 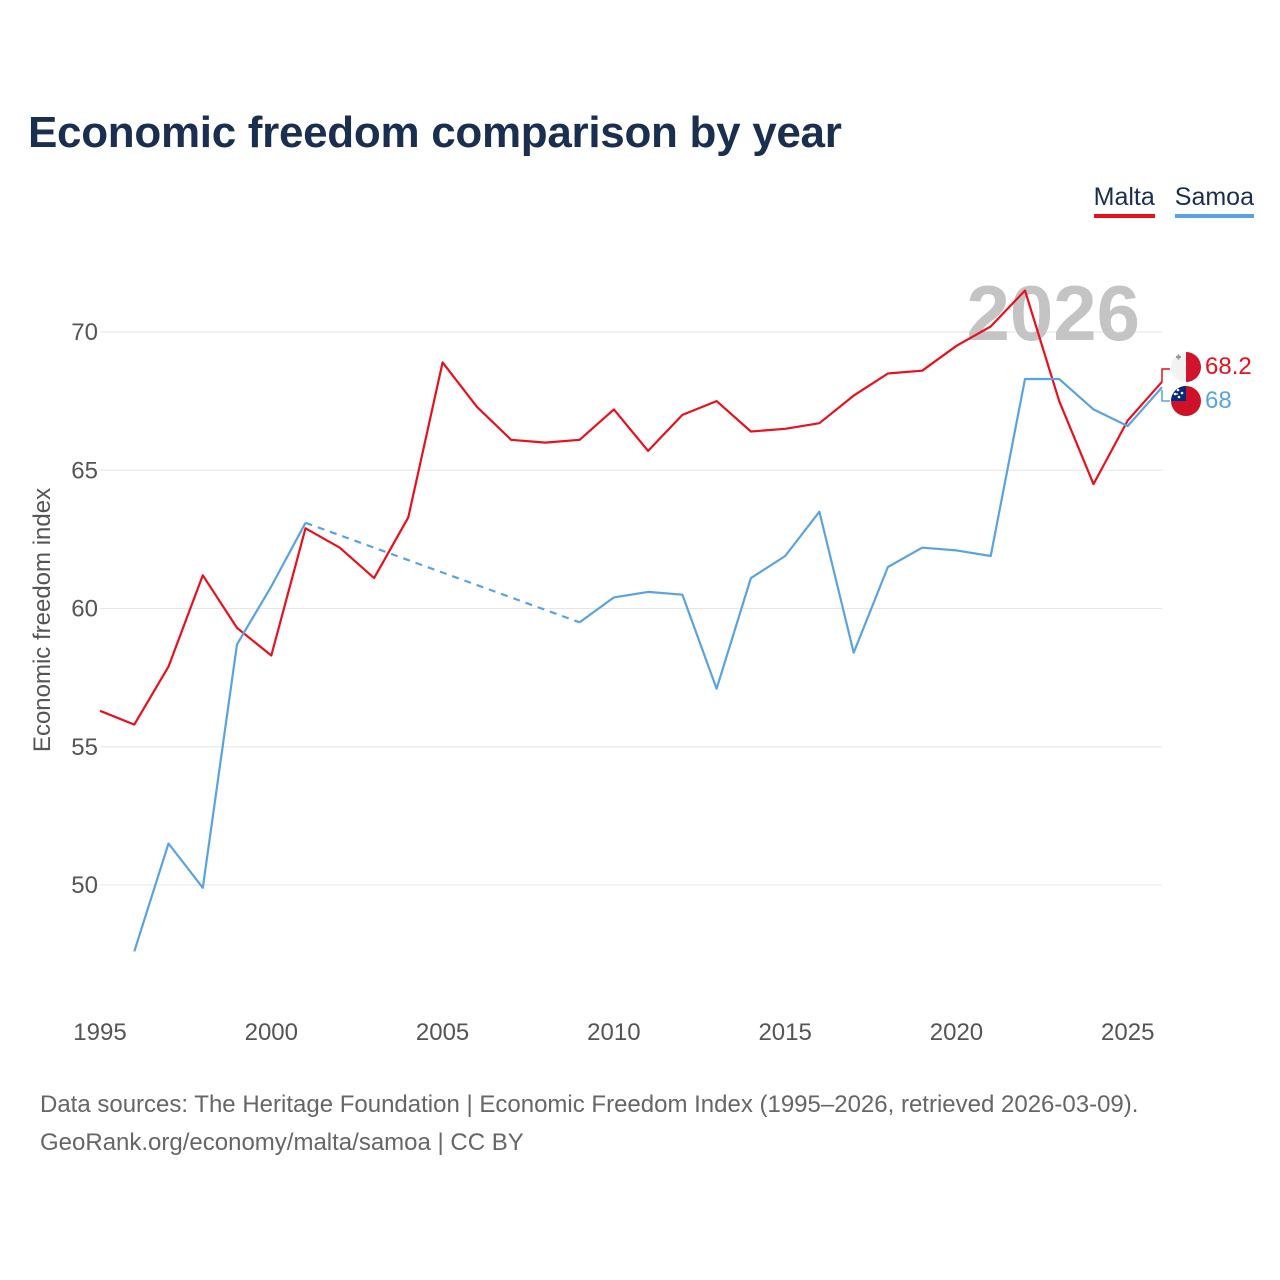 I want to click on malta-end-value: 68.2, so click(x=1228, y=366).